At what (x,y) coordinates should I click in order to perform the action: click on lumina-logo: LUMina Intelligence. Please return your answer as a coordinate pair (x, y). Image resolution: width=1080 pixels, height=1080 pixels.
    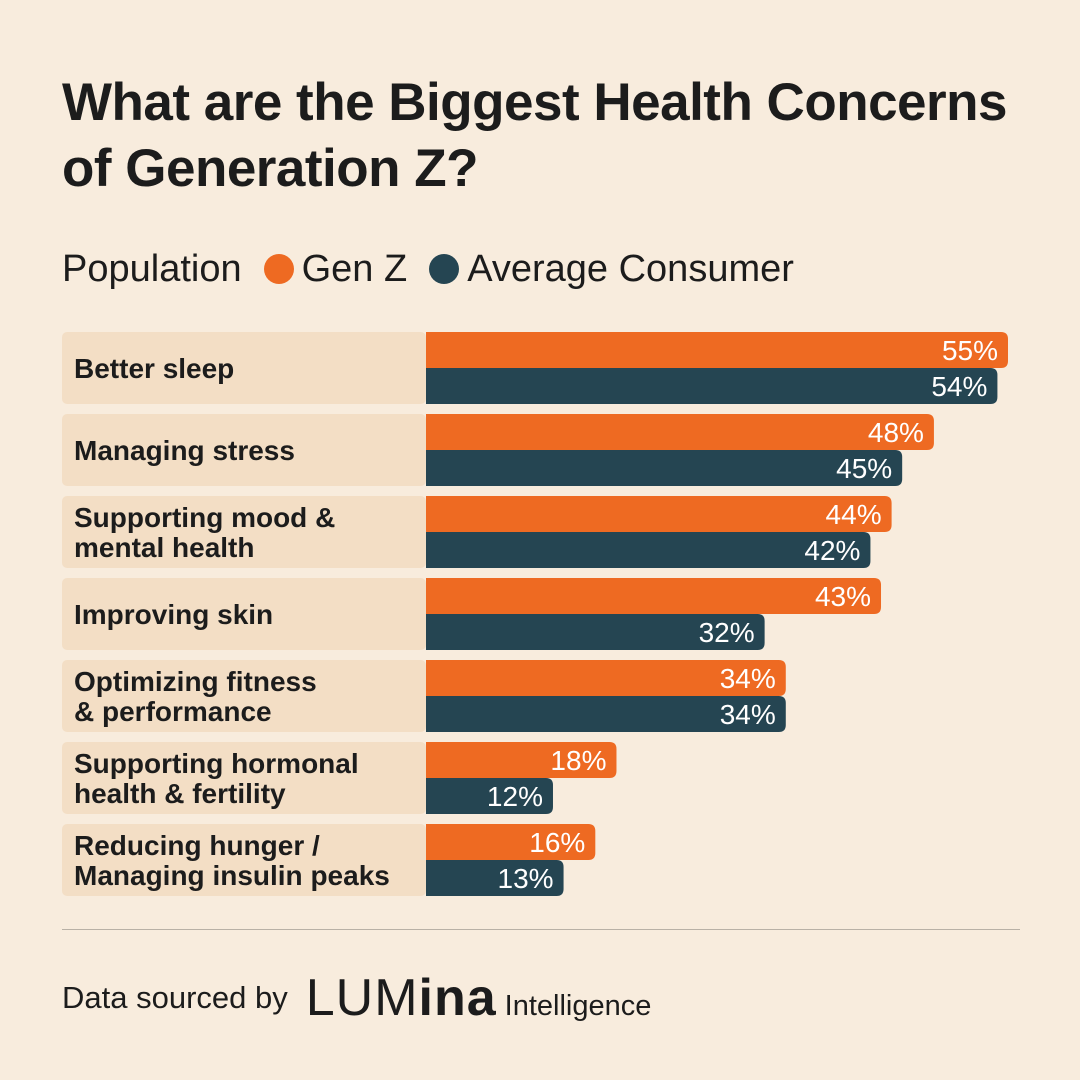
    Looking at the image, I should click on (479, 998).